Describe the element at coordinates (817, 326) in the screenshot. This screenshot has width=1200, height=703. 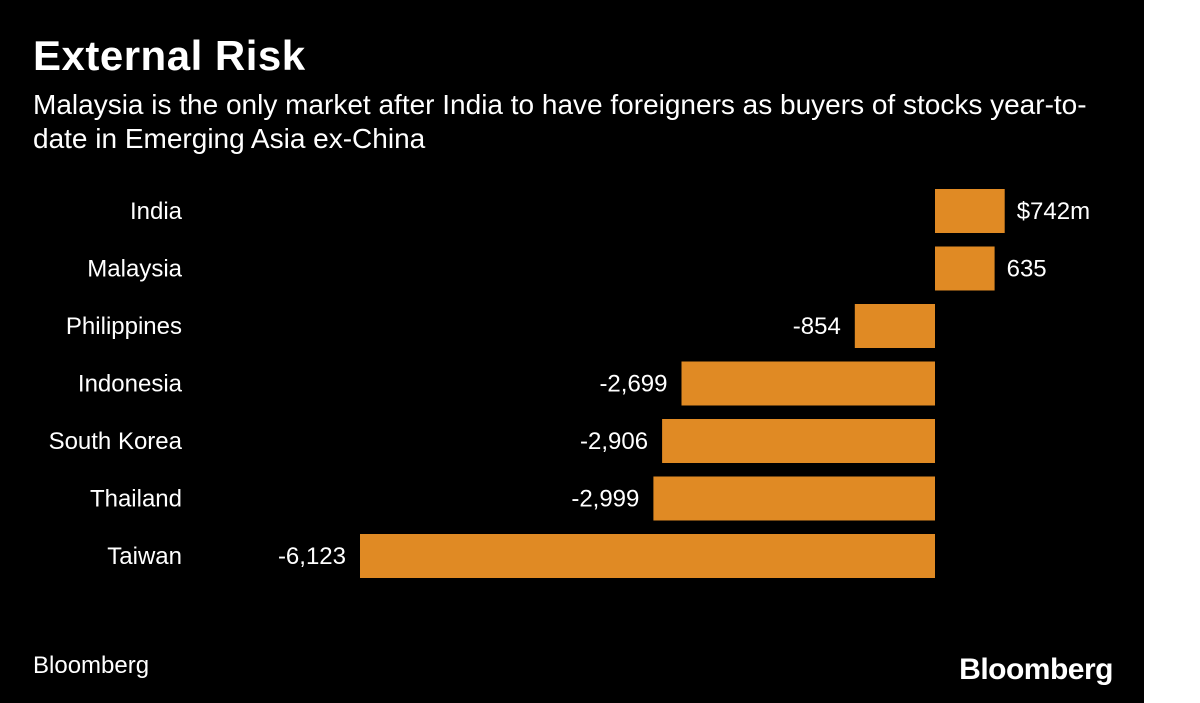
I see `value-label: -854` at that location.